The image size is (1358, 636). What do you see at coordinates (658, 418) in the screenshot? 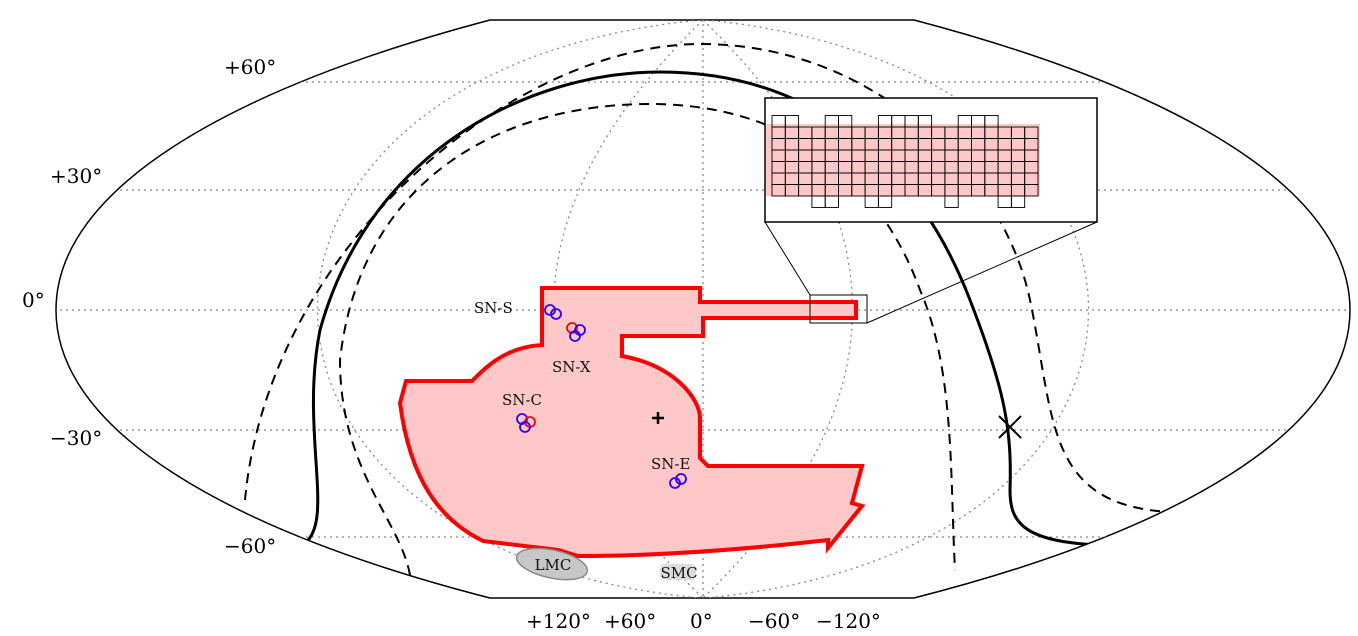
I see `plus-marker` at bounding box center [658, 418].